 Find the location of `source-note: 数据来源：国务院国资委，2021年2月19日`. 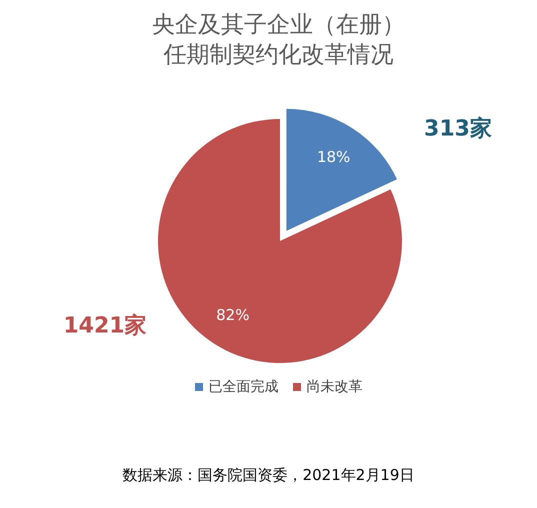

source-note: 数据来源：国务院国资委，2021年2月19日 is located at coordinates (269, 475).